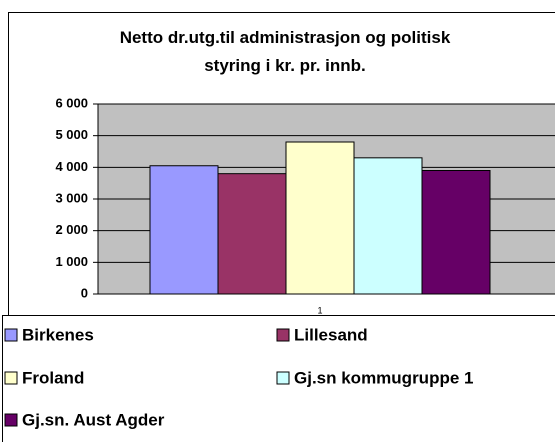  Describe the element at coordinates (319, 310) in the screenshot. I see `x-tick-label: 1` at that location.